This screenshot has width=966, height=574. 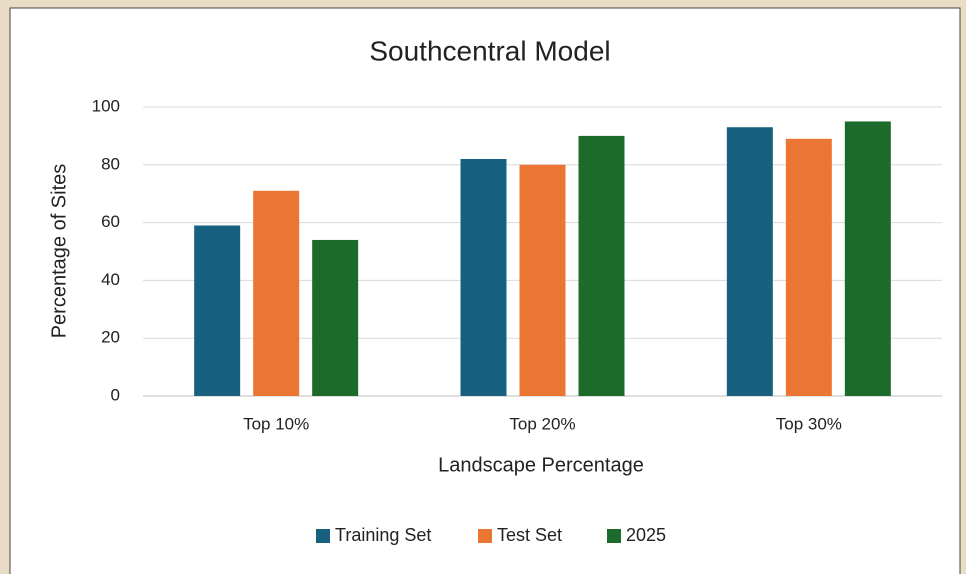 What do you see at coordinates (59, 251) in the screenshot?
I see `y-axis-label: Percentage of Sites` at bounding box center [59, 251].